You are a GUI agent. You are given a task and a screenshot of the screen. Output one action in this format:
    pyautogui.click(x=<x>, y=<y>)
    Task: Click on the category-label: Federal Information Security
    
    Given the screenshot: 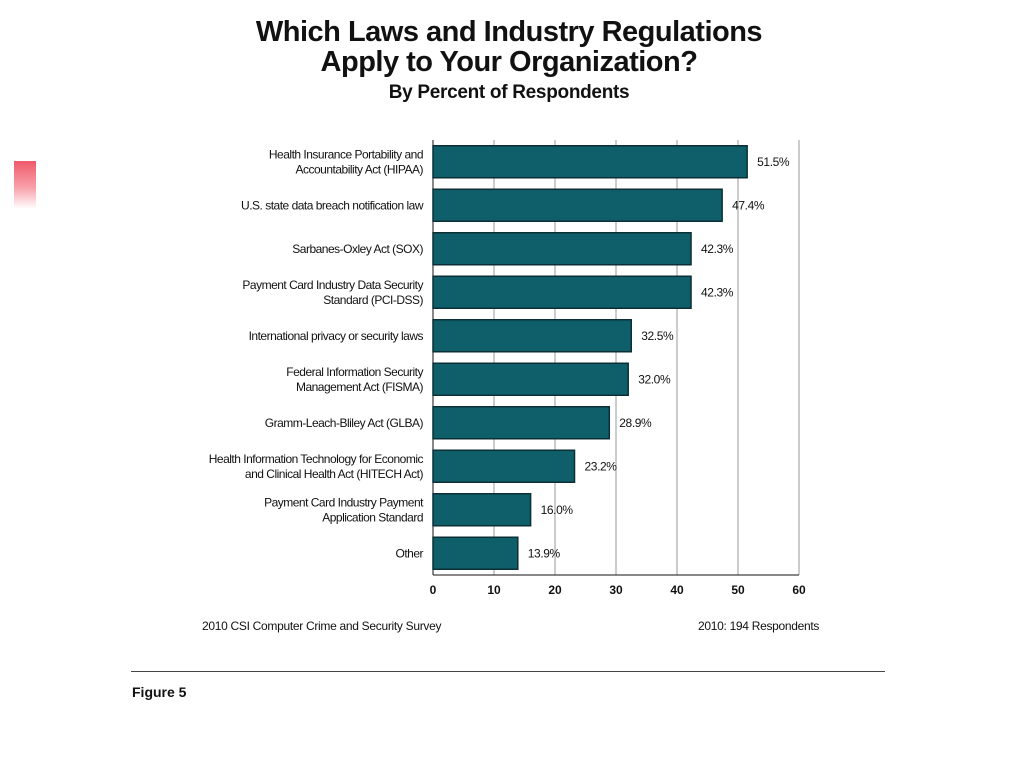 What is the action you would take?
    pyautogui.click(x=354, y=372)
    